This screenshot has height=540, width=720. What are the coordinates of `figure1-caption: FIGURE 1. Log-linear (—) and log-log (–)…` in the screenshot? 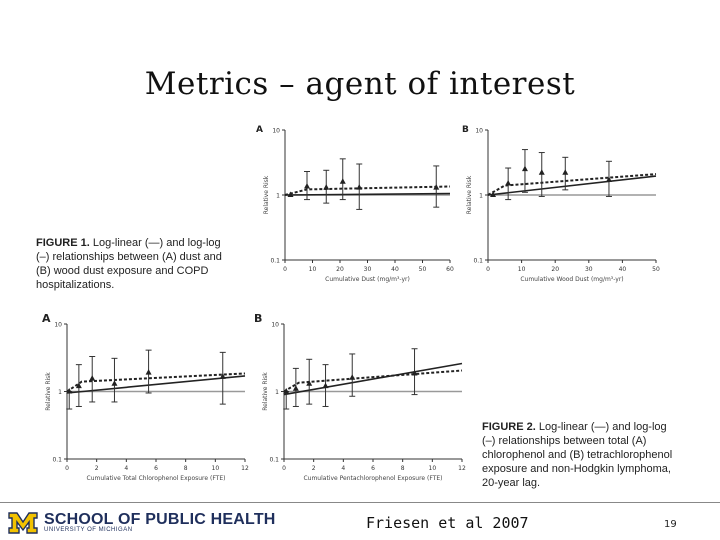 It's located at (136, 264).